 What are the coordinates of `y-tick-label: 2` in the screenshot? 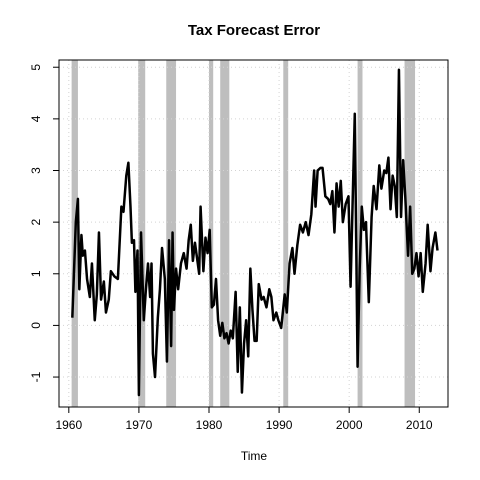 It's located at (36, 221).